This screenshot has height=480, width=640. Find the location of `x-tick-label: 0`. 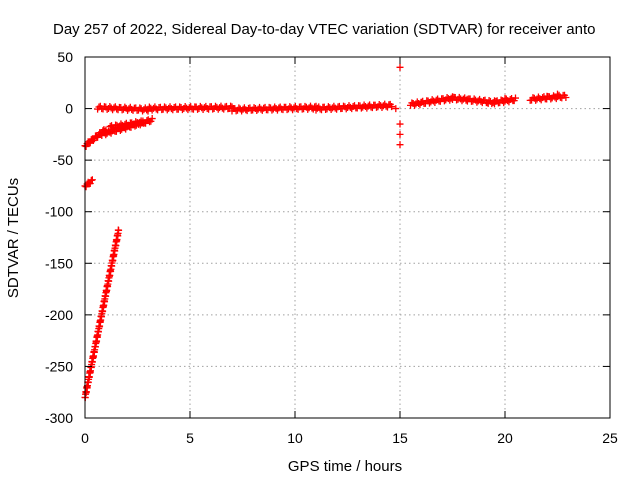

x-tick-label: 0 is located at coordinates (85, 438).